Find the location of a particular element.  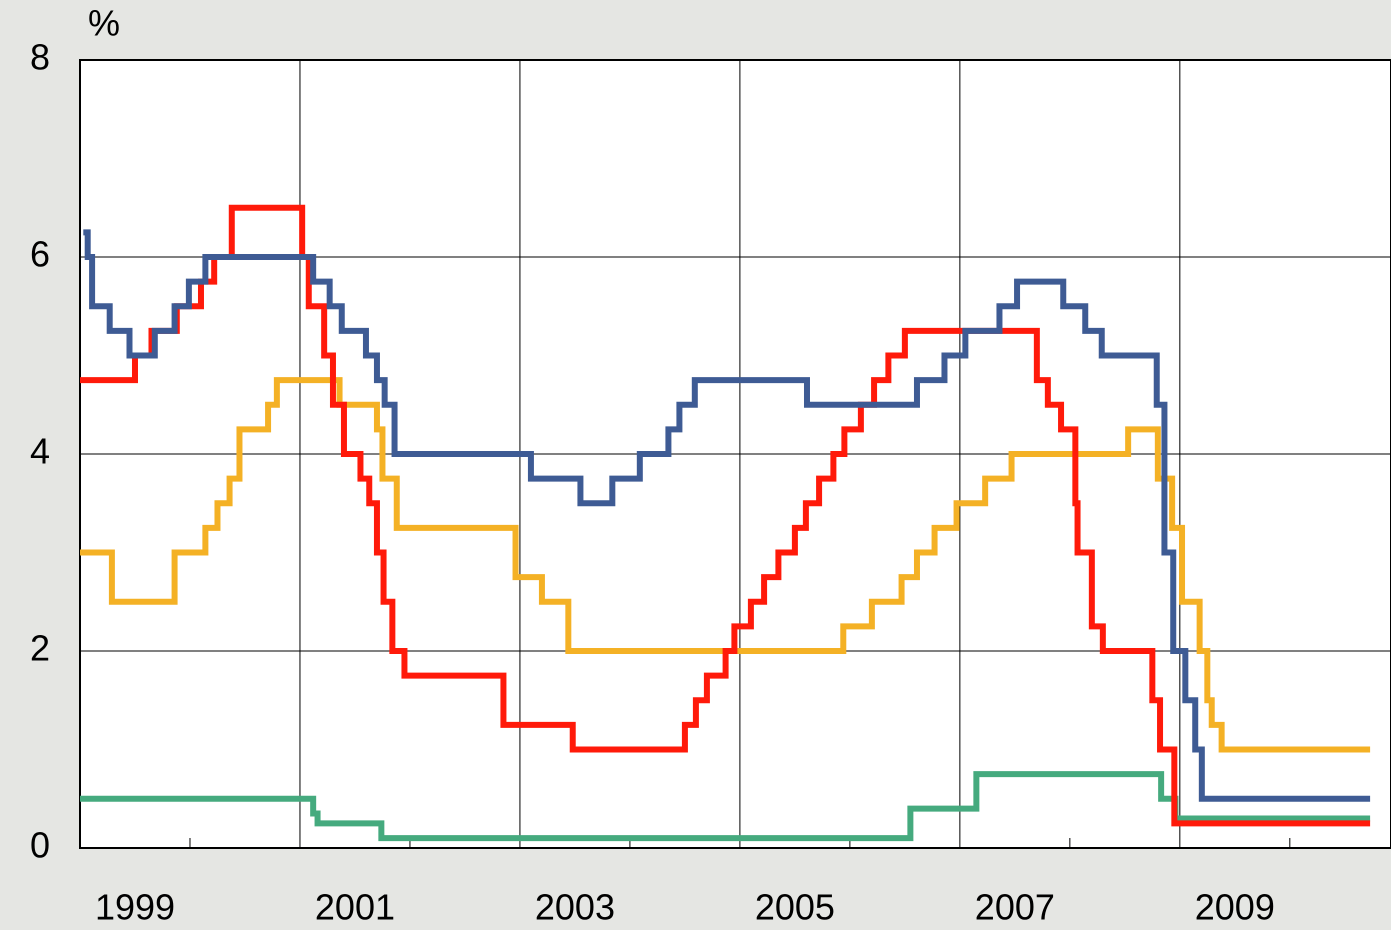

x-tick-label: 2003 is located at coordinates (575, 907).